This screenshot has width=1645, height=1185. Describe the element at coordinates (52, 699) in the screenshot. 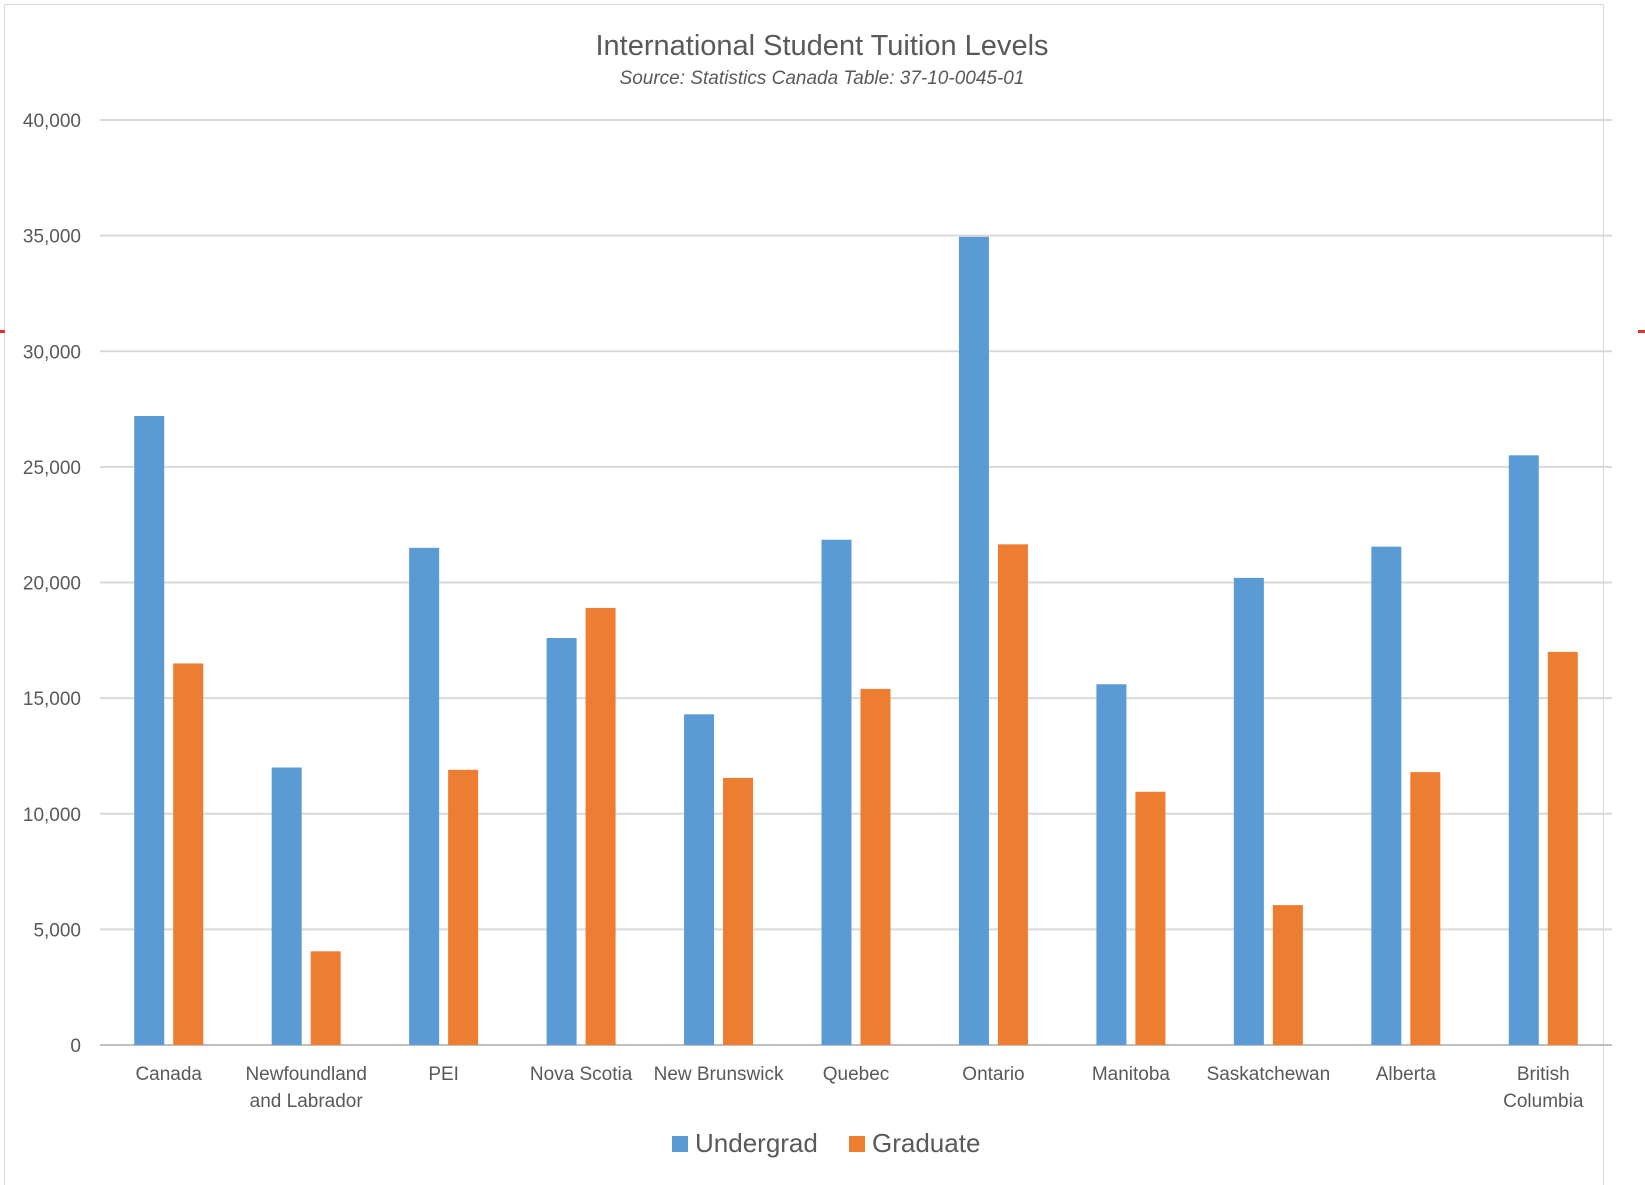

I see `y-tick-label: 15,000` at that location.